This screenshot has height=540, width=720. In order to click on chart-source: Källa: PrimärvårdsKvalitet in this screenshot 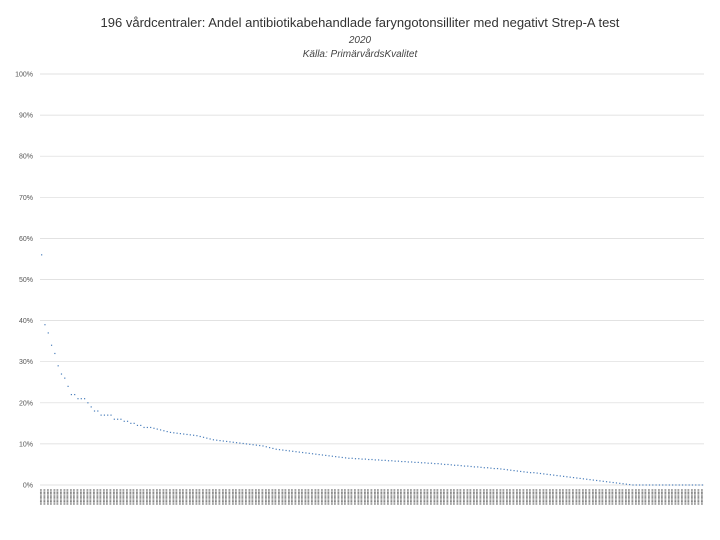, I will do `click(361, 54)`.